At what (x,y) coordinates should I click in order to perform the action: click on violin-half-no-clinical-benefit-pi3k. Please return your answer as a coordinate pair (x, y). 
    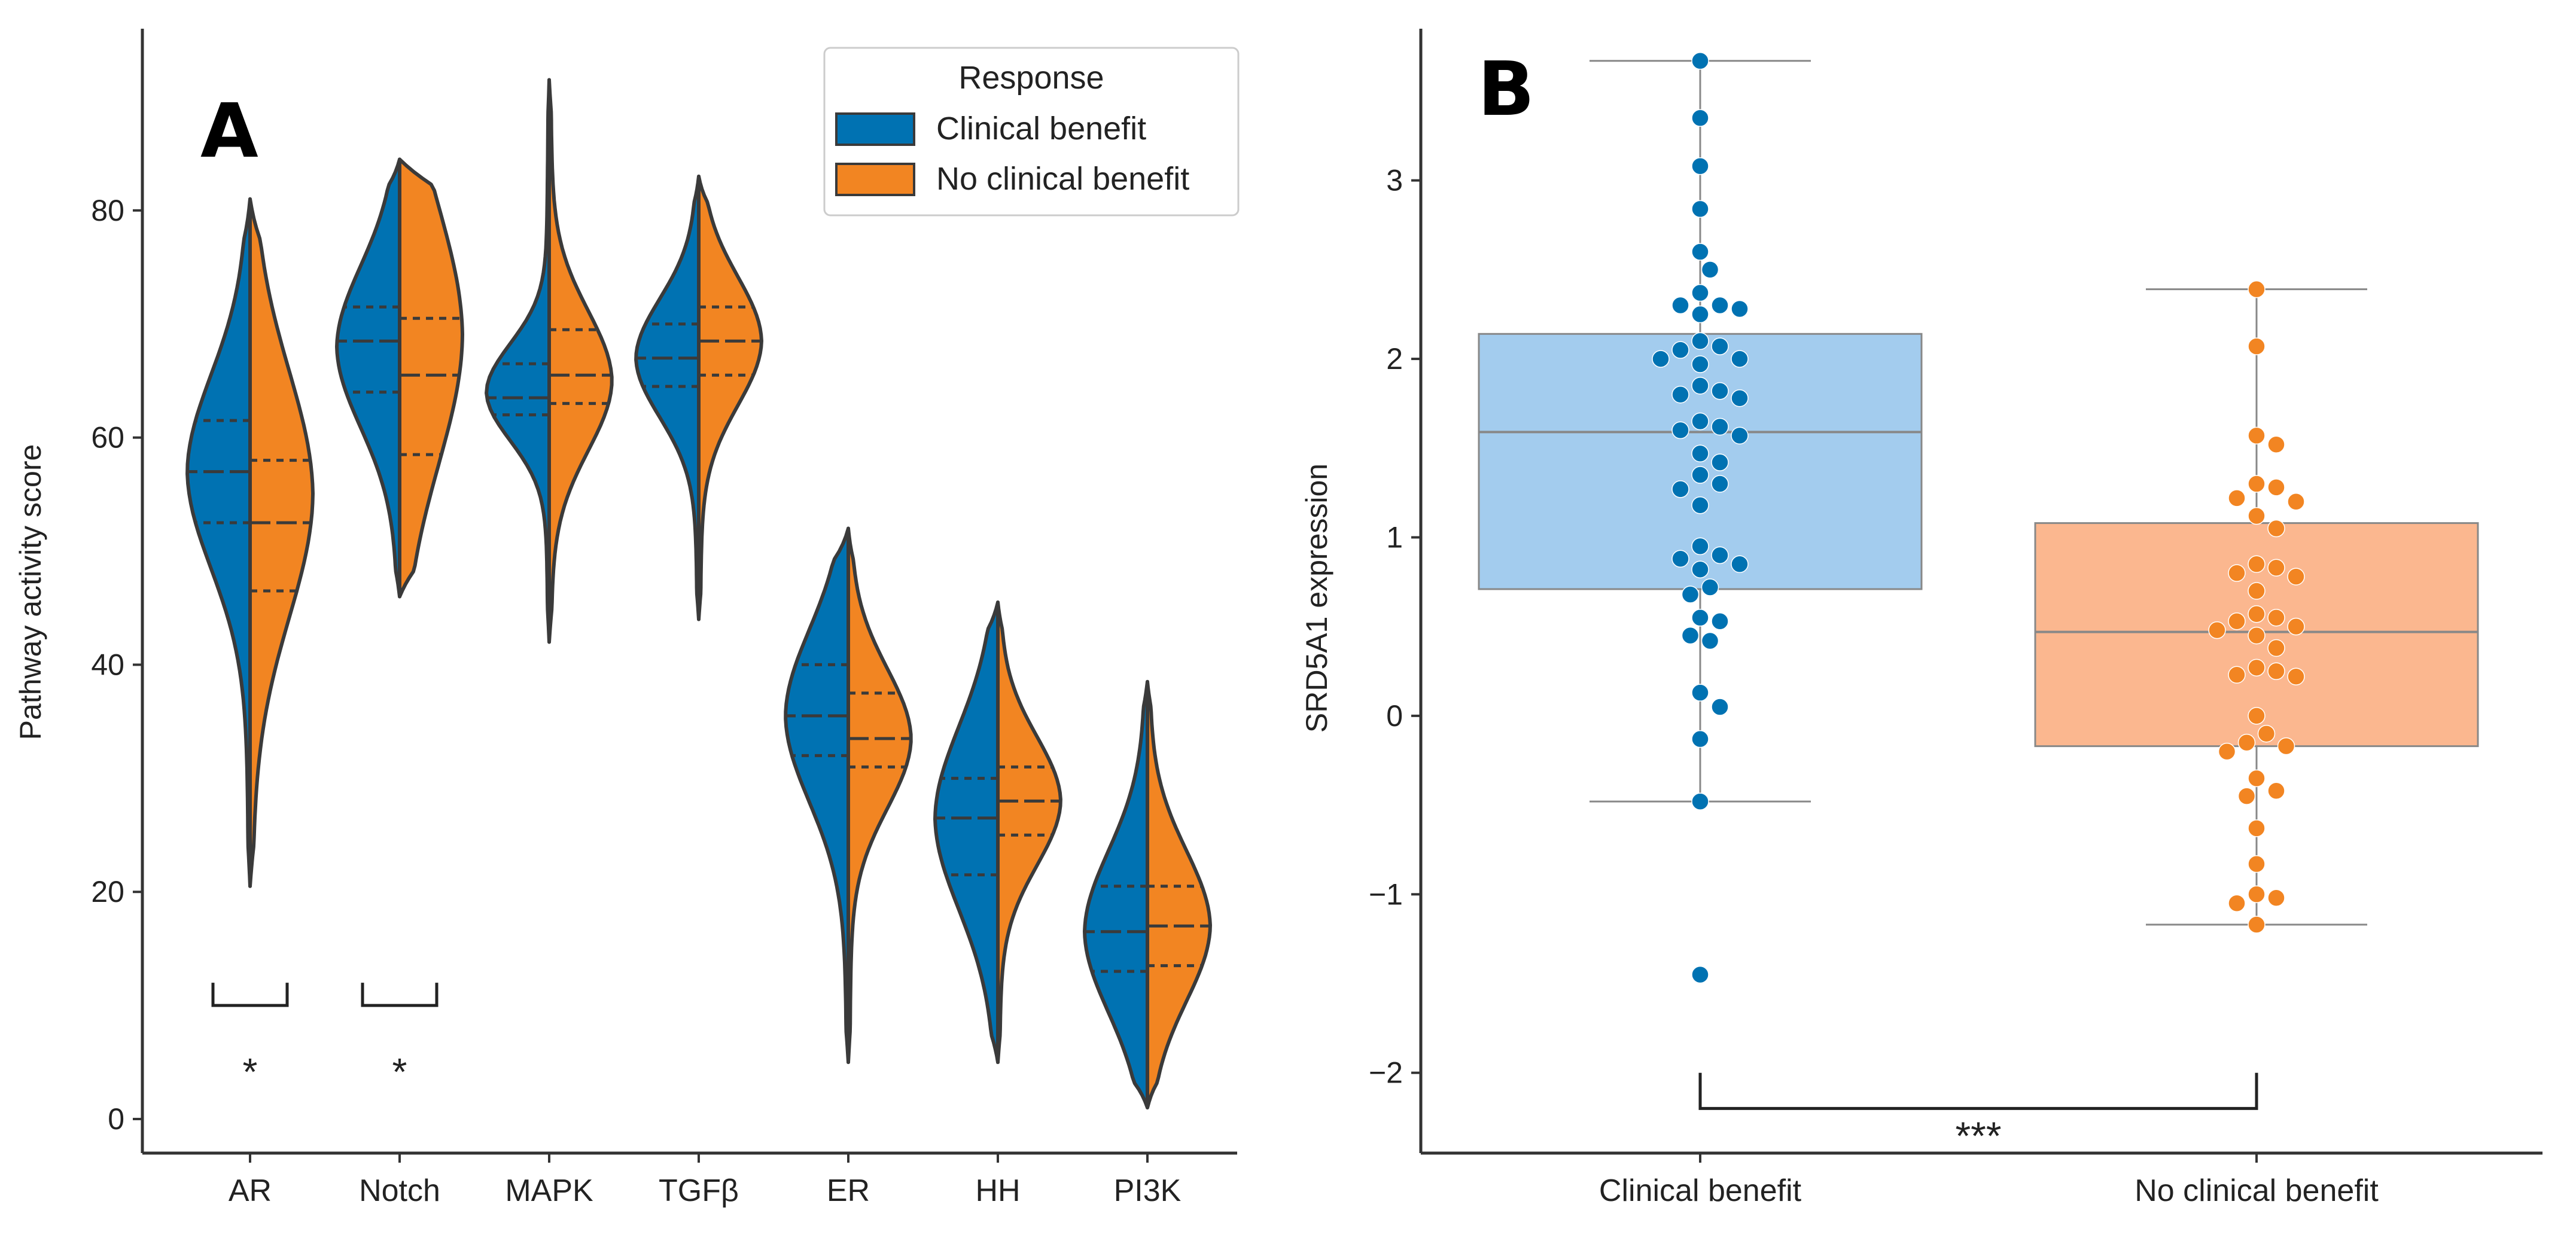
    Looking at the image, I should click on (1179, 894).